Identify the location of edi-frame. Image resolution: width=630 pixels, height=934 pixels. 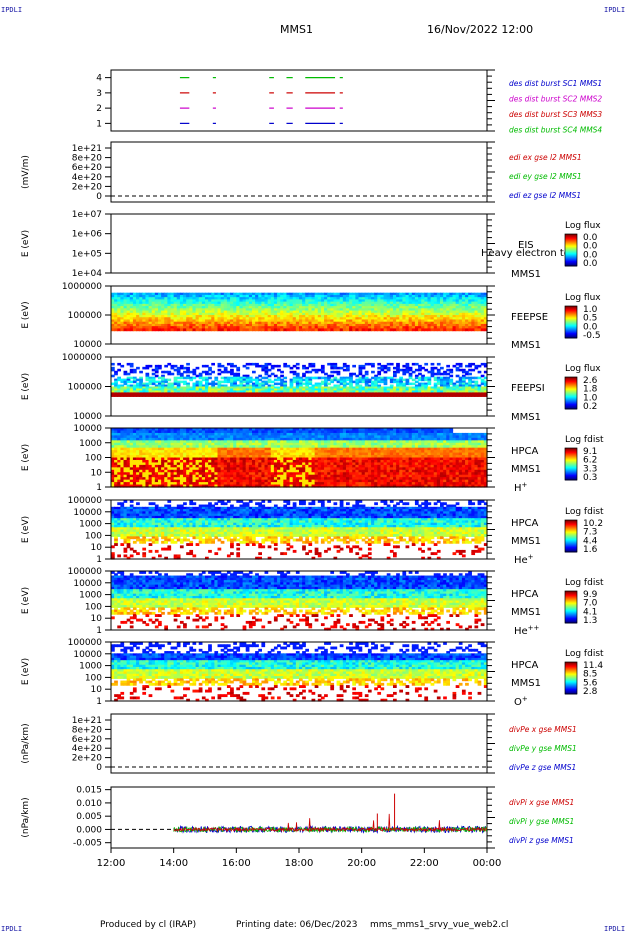
(299, 172).